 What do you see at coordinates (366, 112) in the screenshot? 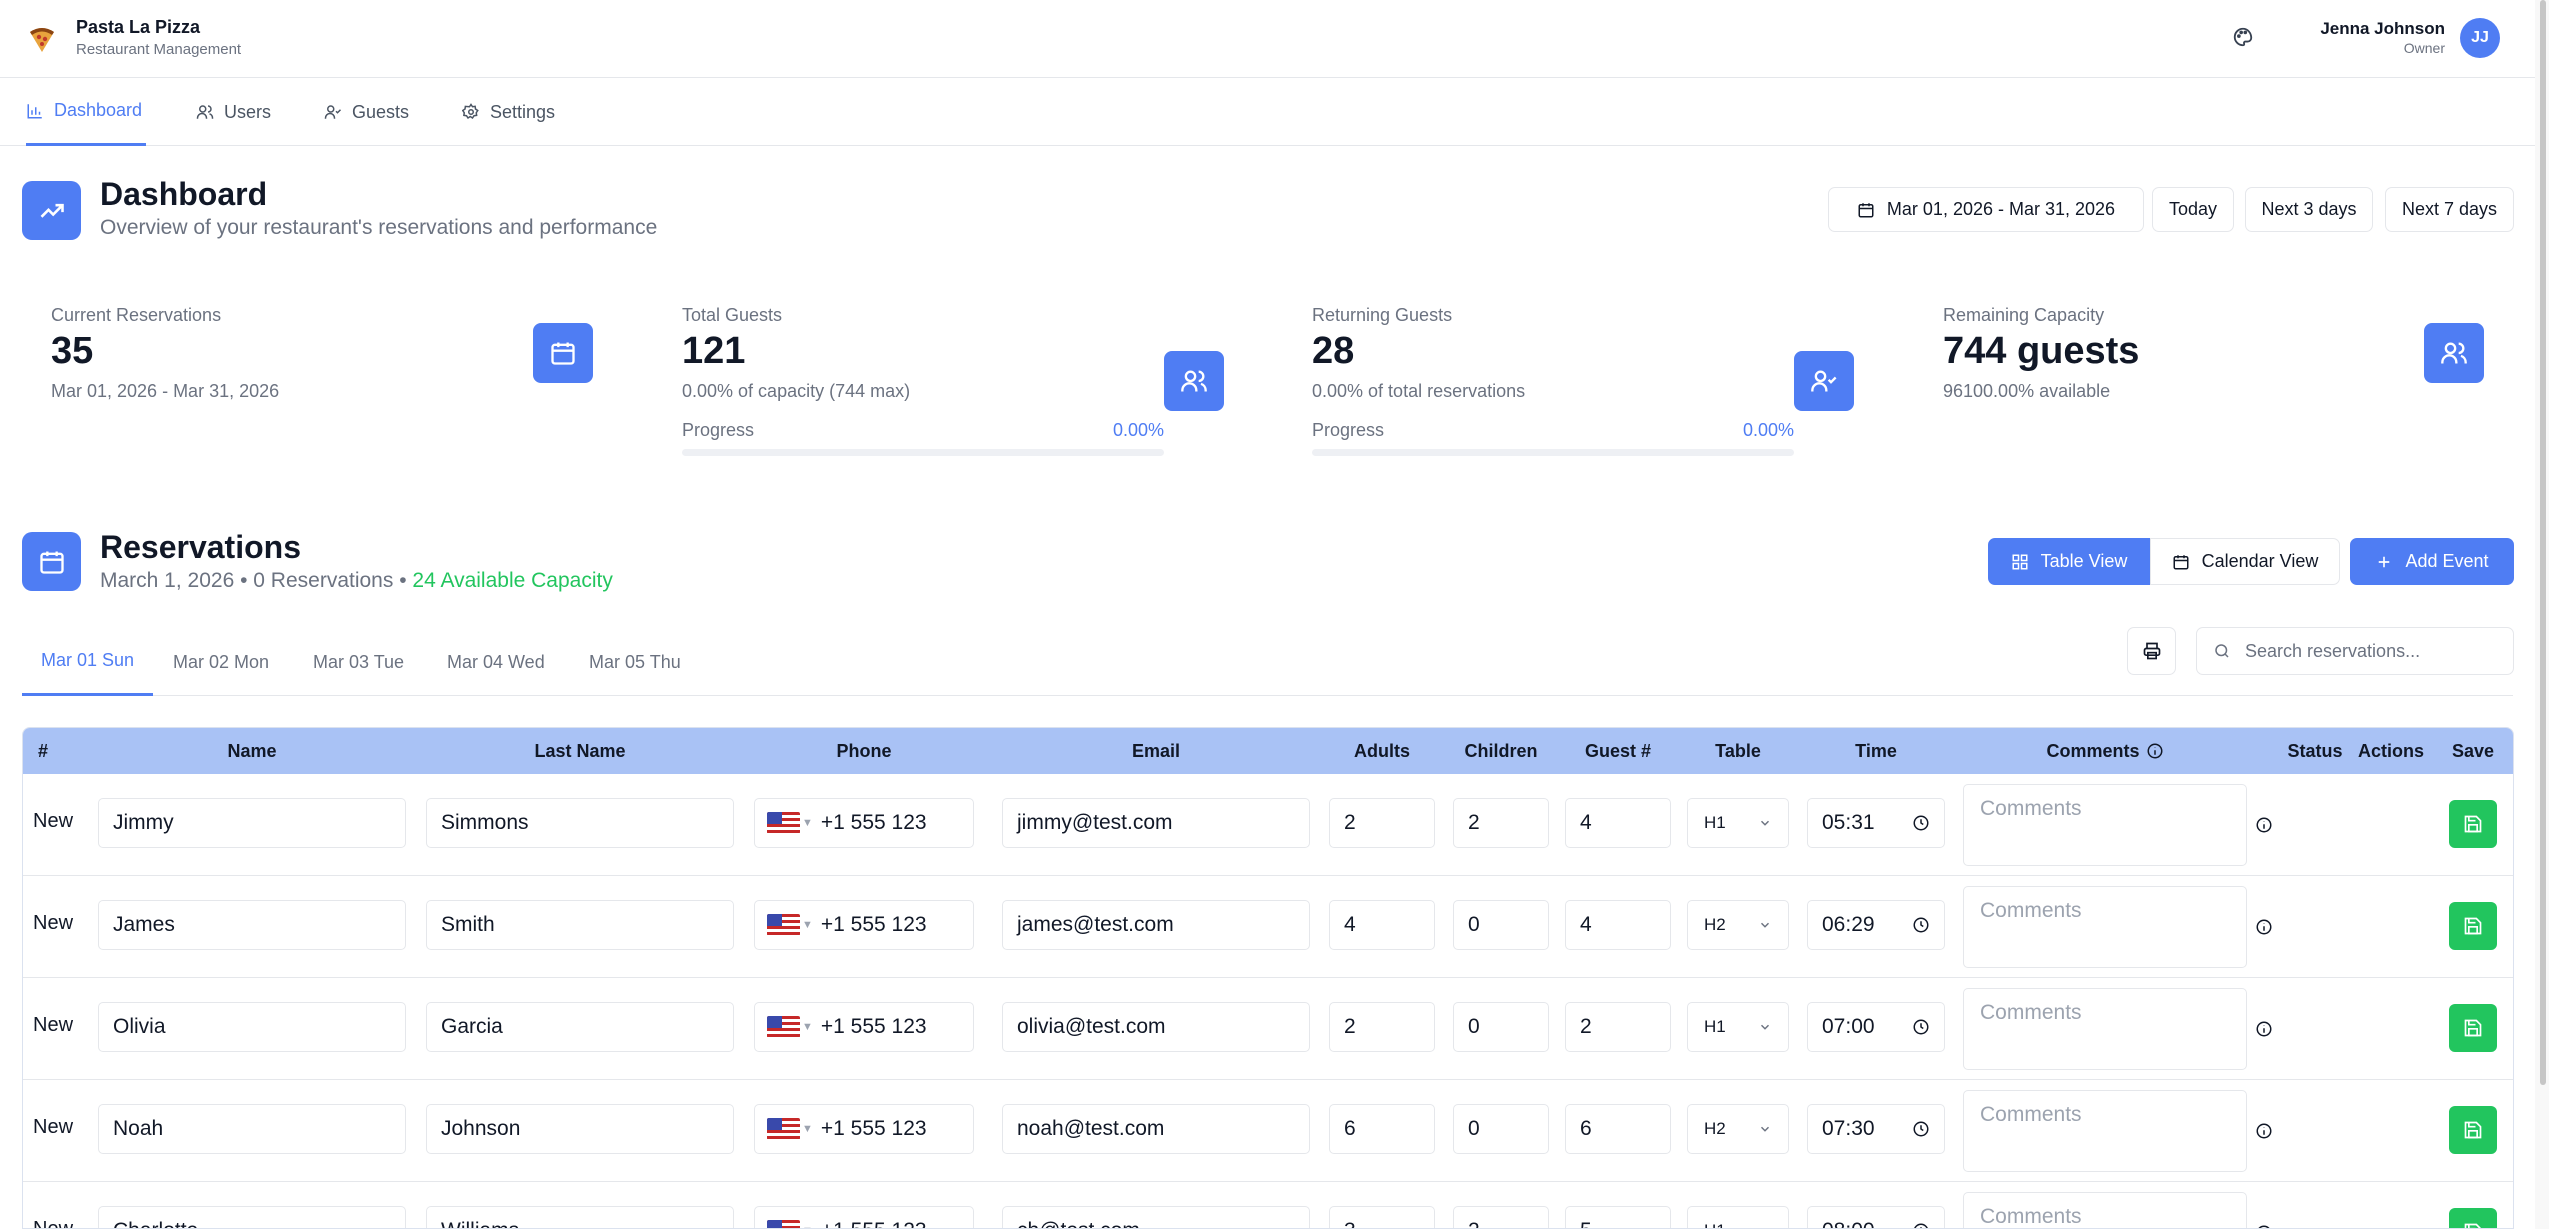
I see `nav-guests: Guests` at bounding box center [366, 112].